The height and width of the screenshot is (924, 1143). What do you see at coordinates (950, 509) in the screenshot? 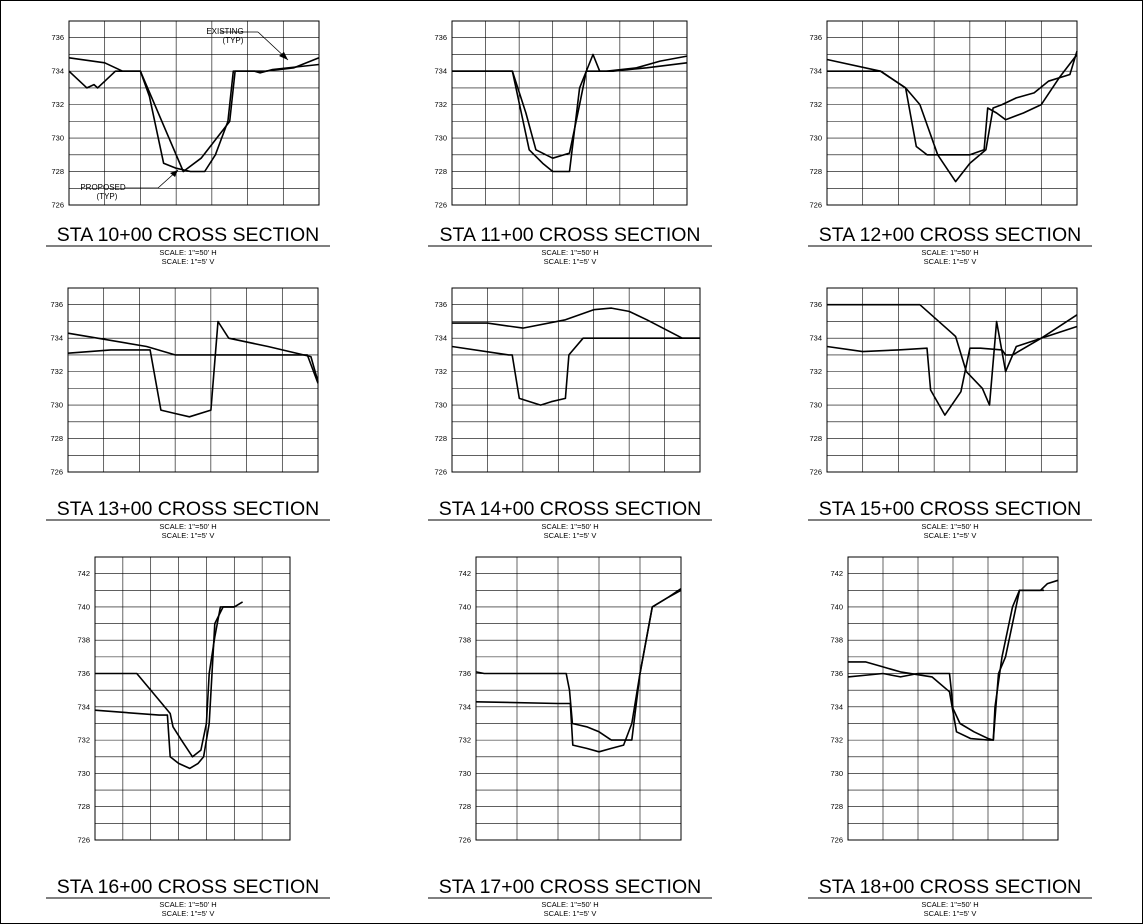
I see `section-title: STA 15+00 CROSS SECTION` at bounding box center [950, 509].